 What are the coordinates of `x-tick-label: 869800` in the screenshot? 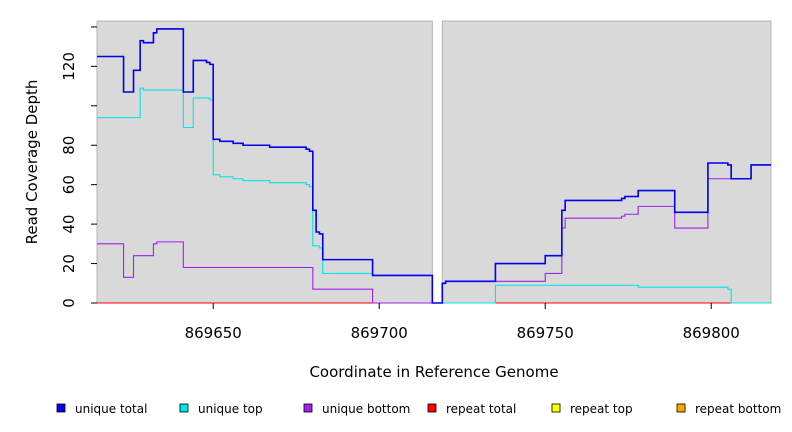 It's located at (711, 333).